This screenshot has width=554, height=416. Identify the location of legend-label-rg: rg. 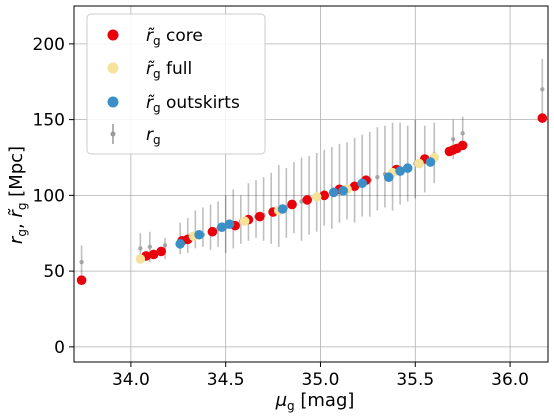
(153, 136).